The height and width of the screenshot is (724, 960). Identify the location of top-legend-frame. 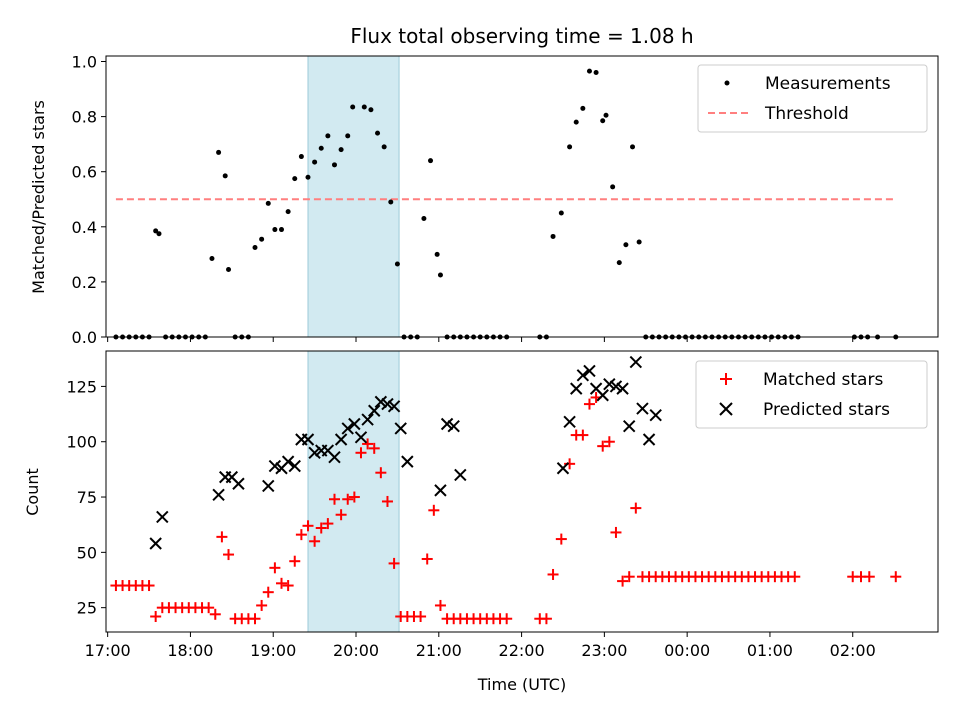
(812, 98).